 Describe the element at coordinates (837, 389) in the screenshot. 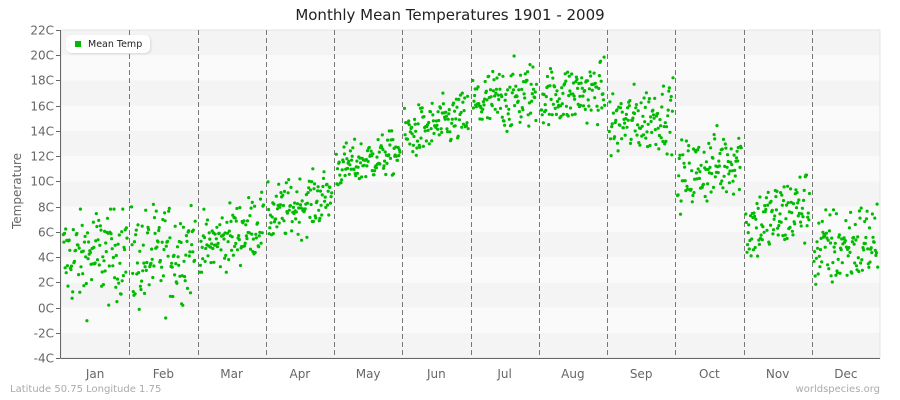

I see `source-caption: worldspecies.org` at that location.